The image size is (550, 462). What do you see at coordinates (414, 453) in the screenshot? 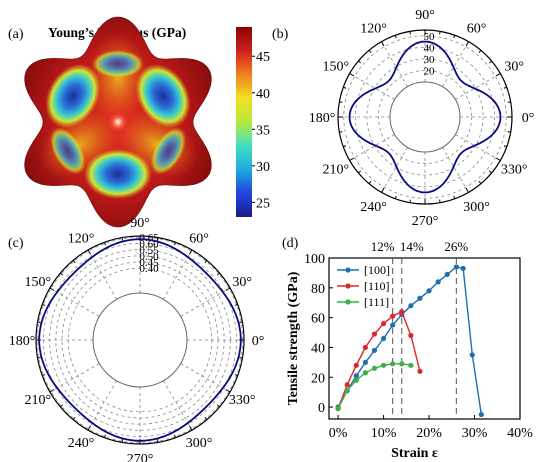
I see `x-axis-label: Strain ε` at bounding box center [414, 453].